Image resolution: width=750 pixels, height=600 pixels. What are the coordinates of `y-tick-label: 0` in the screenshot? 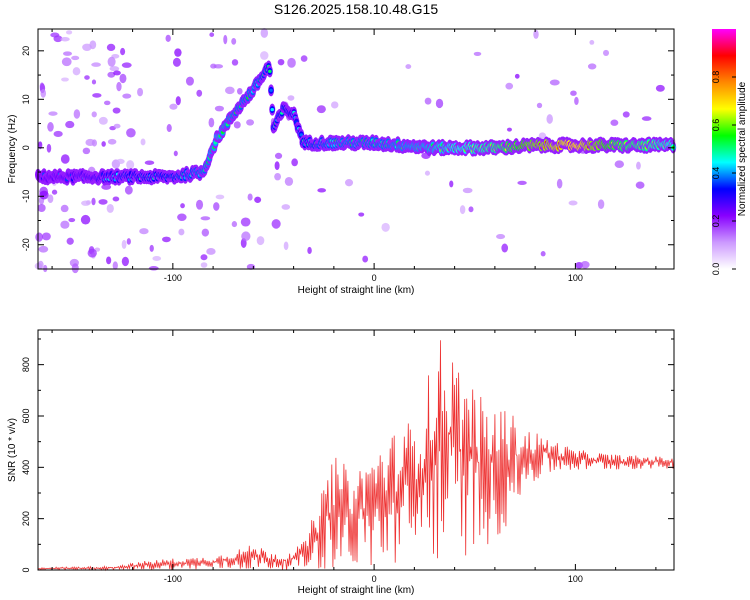 It's located at (26, 569).